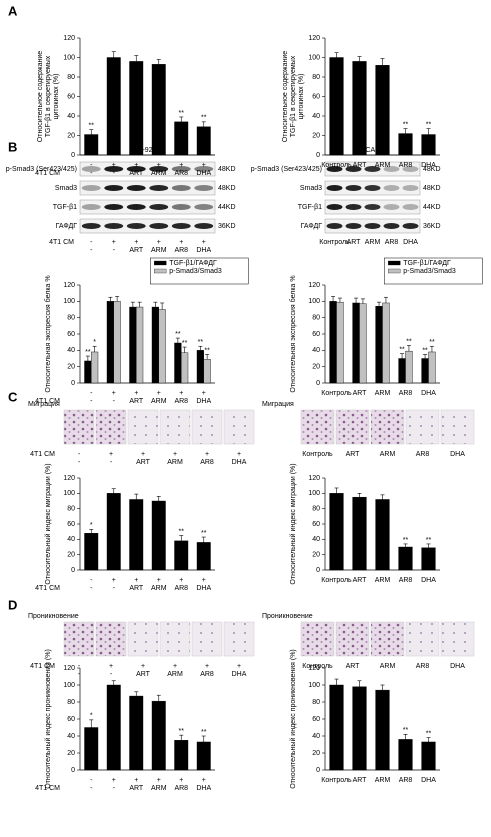 The image size is (491, 837). I want to click on y-tick-label: 120, so click(314, 478).